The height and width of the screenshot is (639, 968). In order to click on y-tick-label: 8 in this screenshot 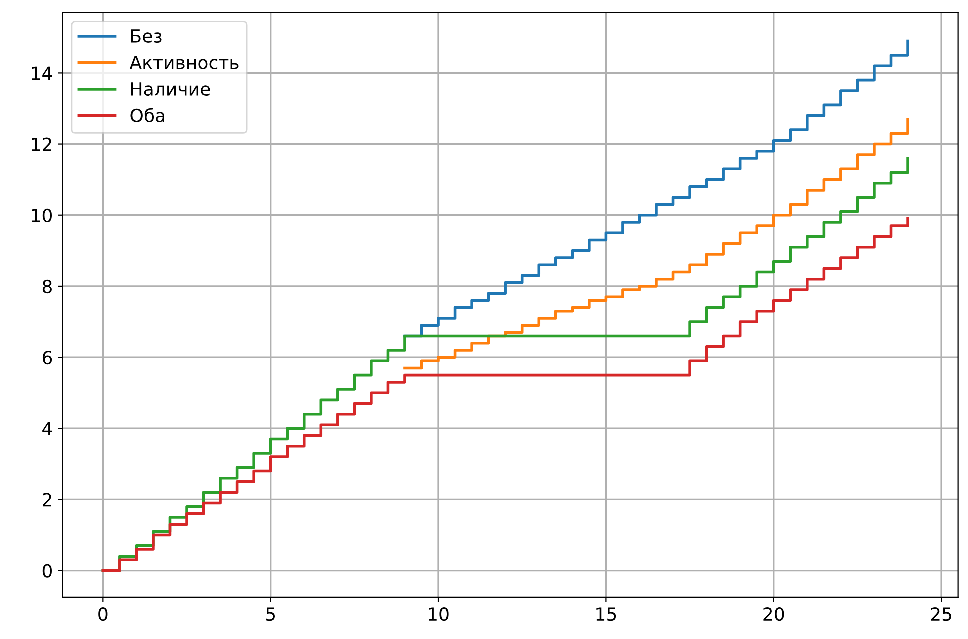, I will do `click(47, 287)`.